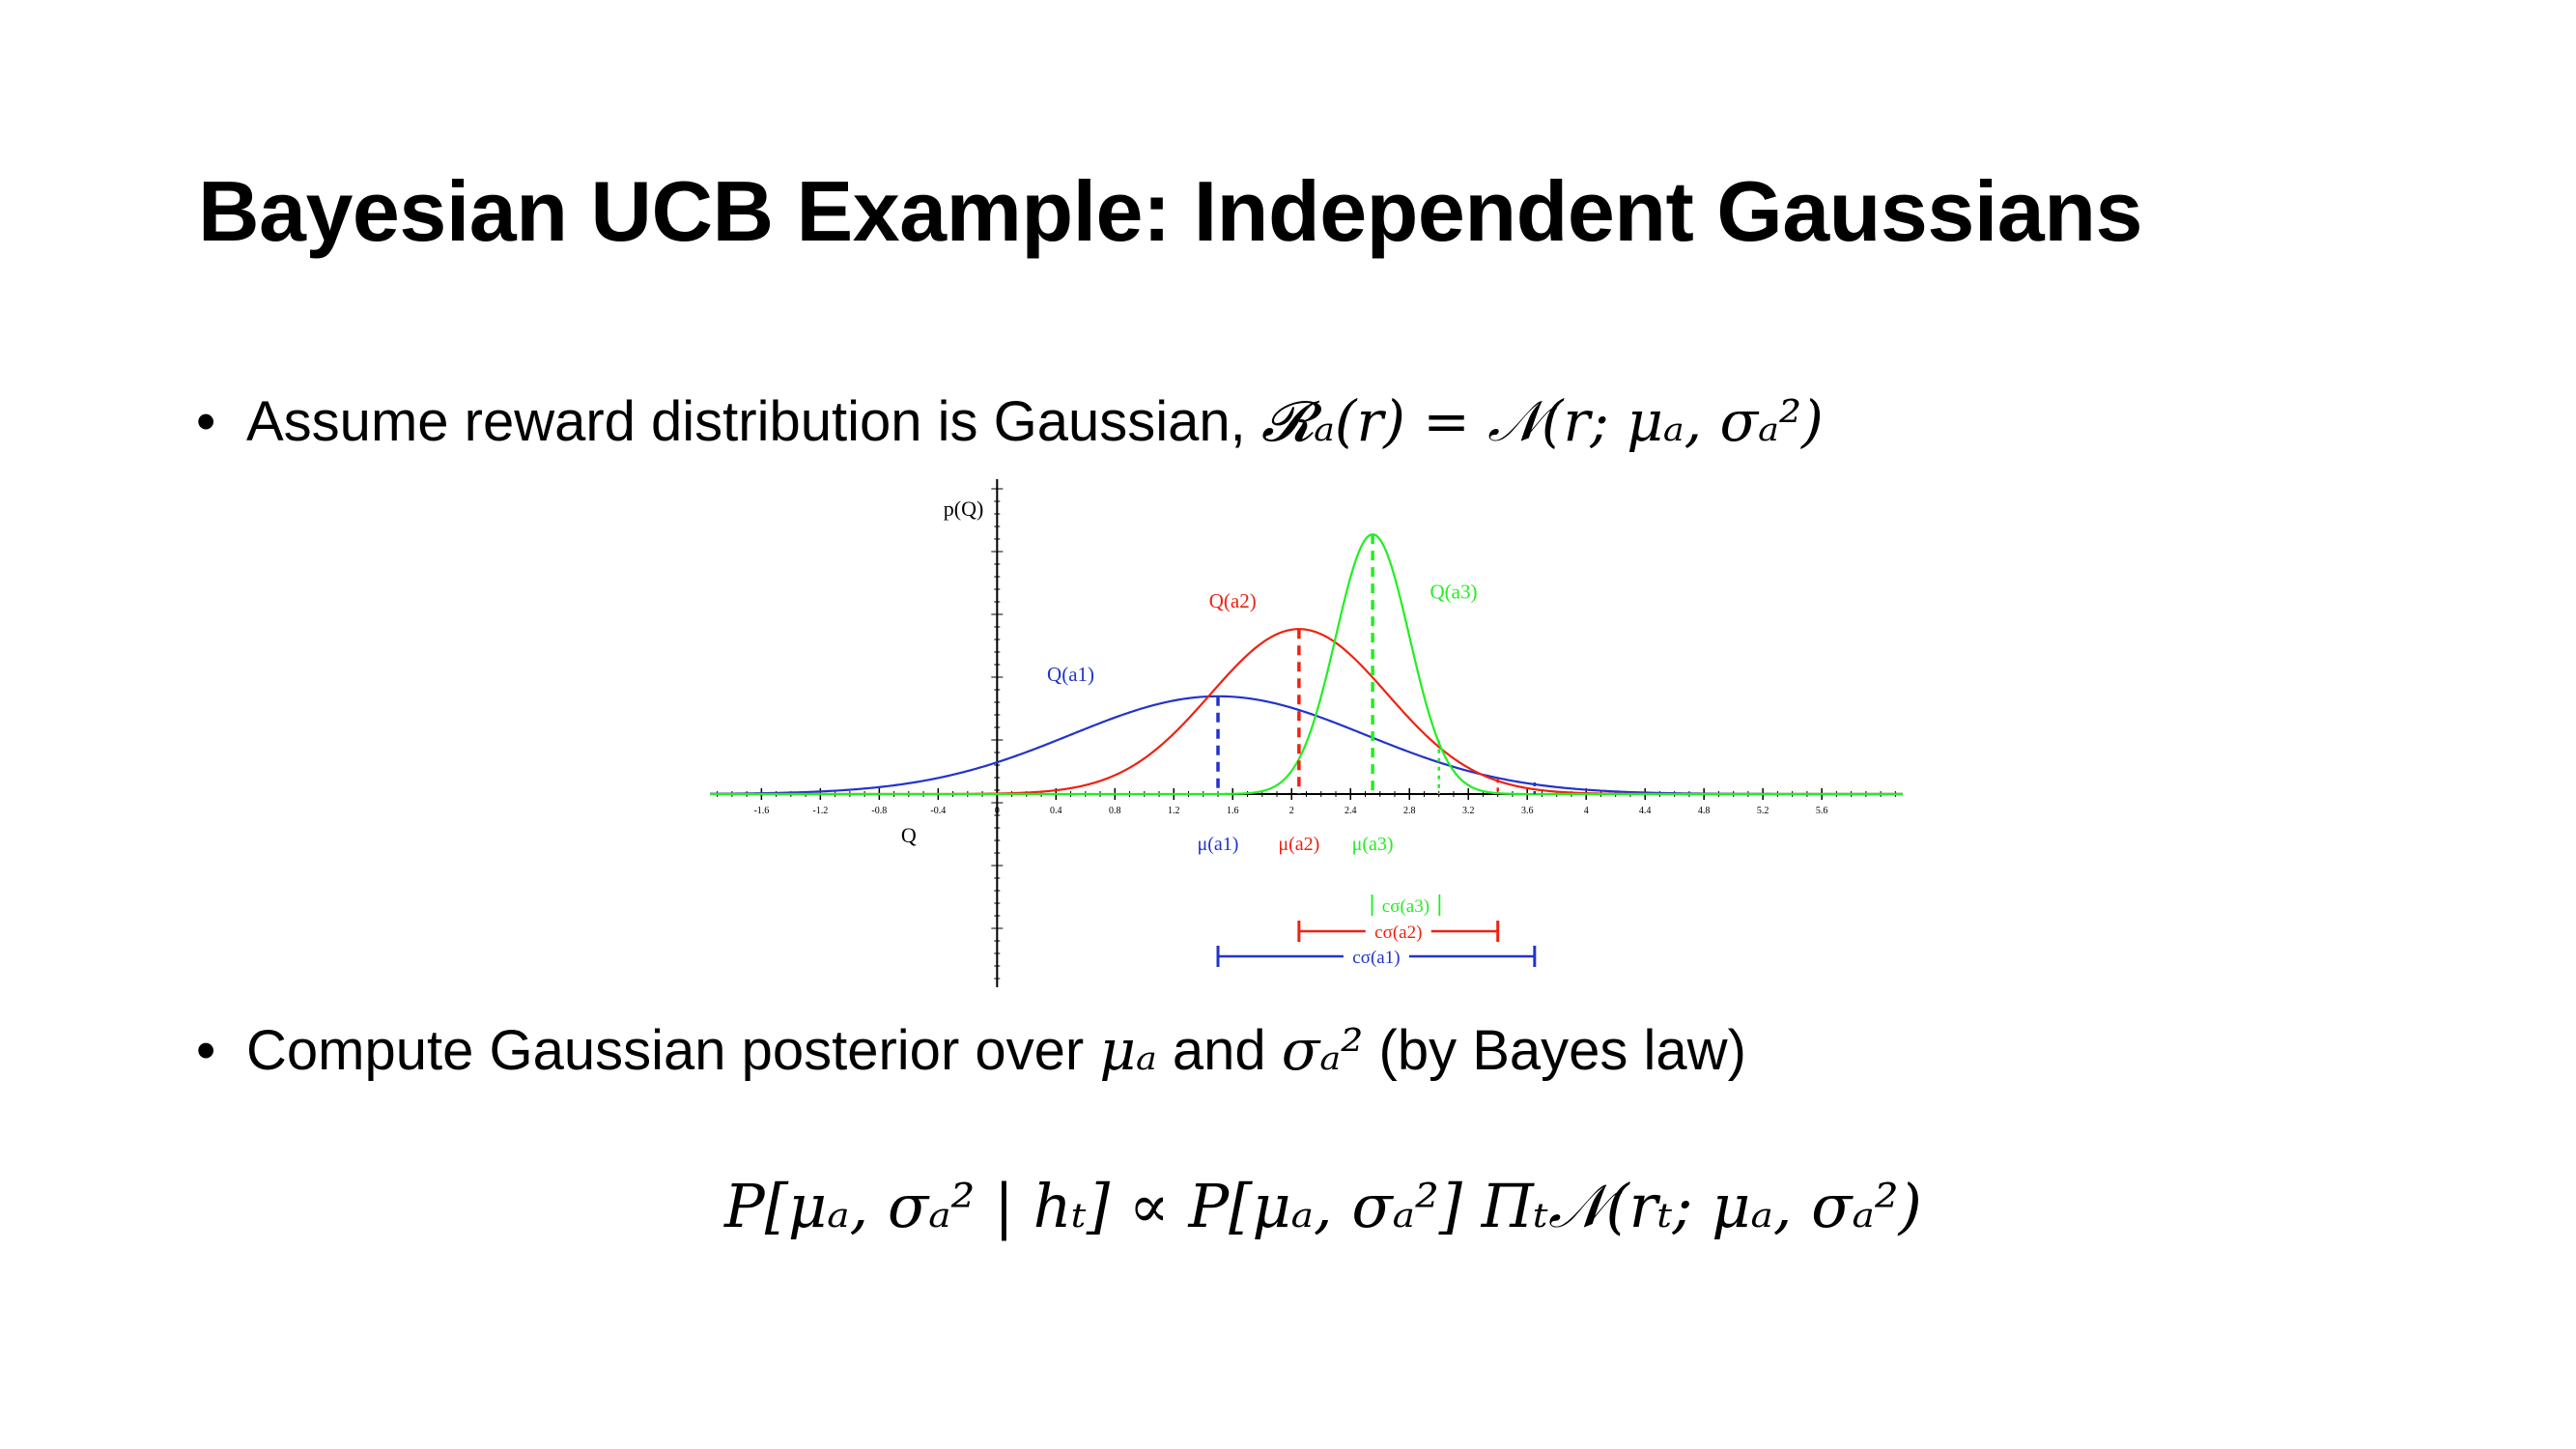 Image resolution: width=2576 pixels, height=1449 pixels. What do you see at coordinates (1115, 811) in the screenshot?
I see `x-tick-label: 0.8` at bounding box center [1115, 811].